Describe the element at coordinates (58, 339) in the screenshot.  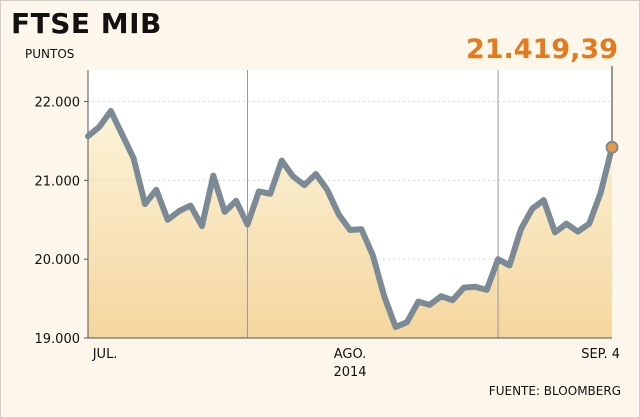
I see `y-tick-label: 19.000` at that location.